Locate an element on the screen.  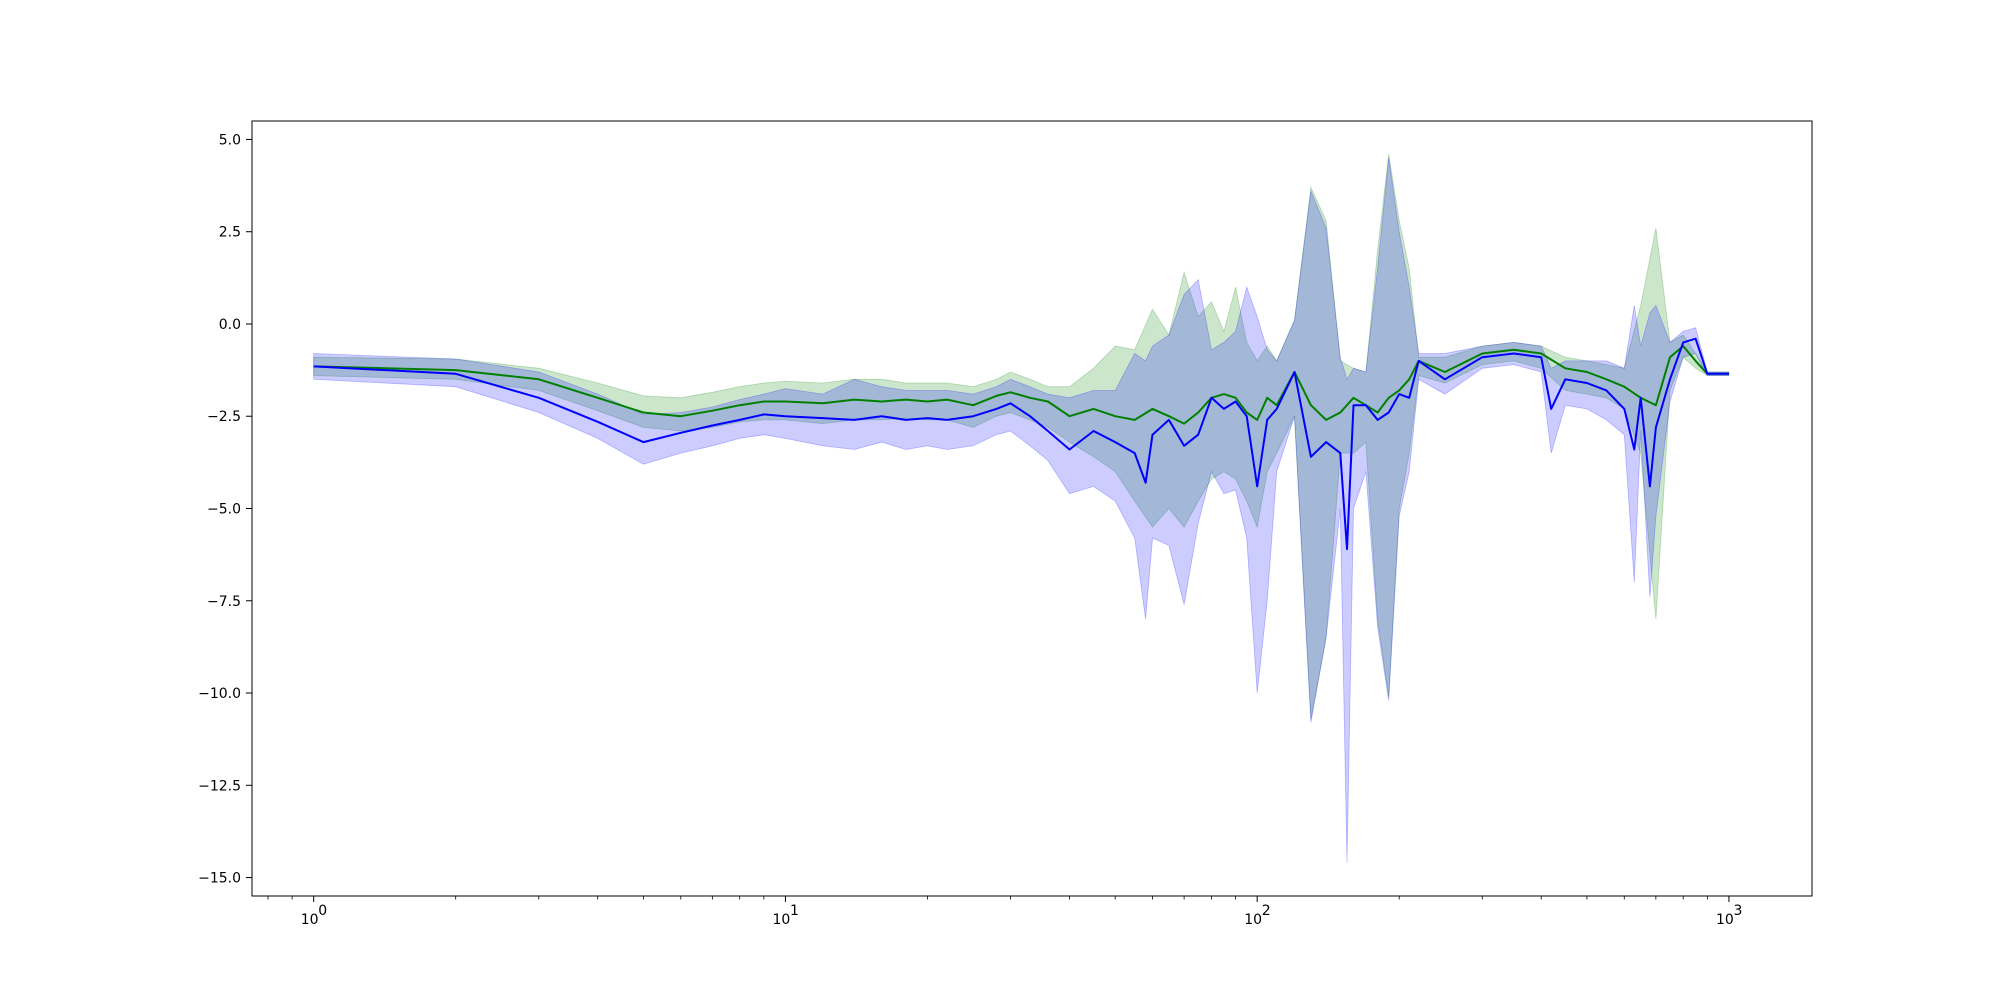
y-tick-label: 5.0 is located at coordinates (230, 140).